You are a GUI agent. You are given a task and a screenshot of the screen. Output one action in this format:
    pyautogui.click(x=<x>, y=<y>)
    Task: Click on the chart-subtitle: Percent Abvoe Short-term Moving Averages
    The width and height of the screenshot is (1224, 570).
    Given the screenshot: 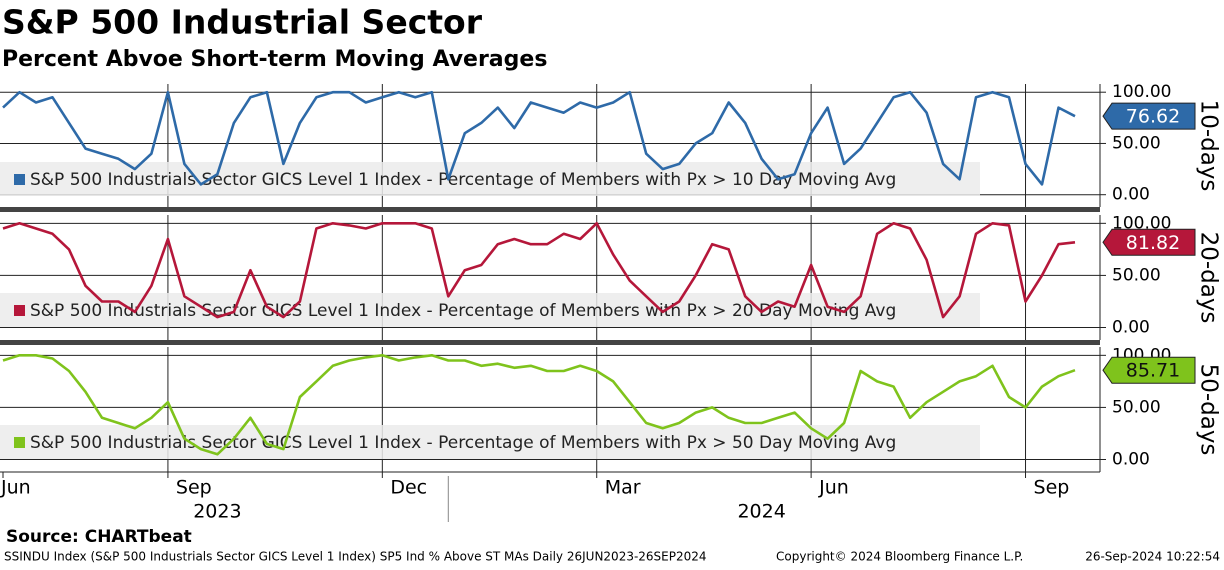 What is the action you would take?
    pyautogui.click(x=274, y=59)
    